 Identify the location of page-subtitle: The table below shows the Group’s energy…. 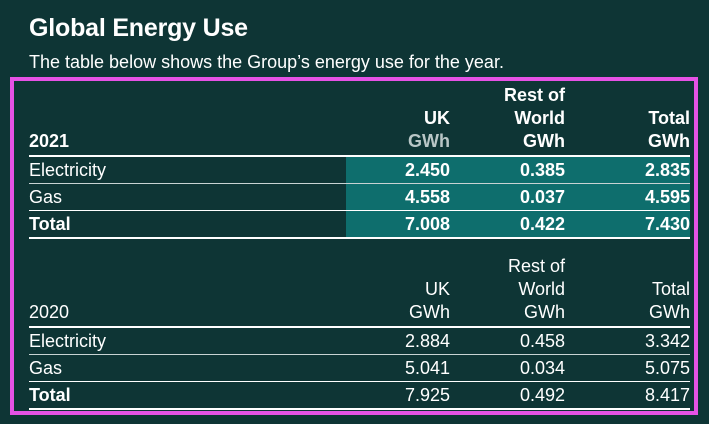
(266, 62).